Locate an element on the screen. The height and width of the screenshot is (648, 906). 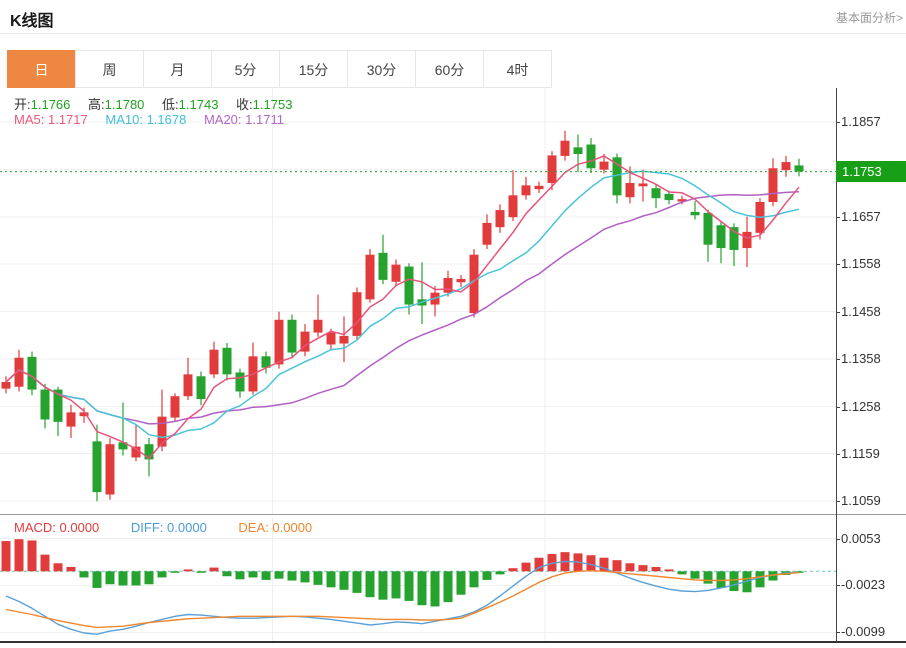
bottom-border is located at coordinates (453, 642).